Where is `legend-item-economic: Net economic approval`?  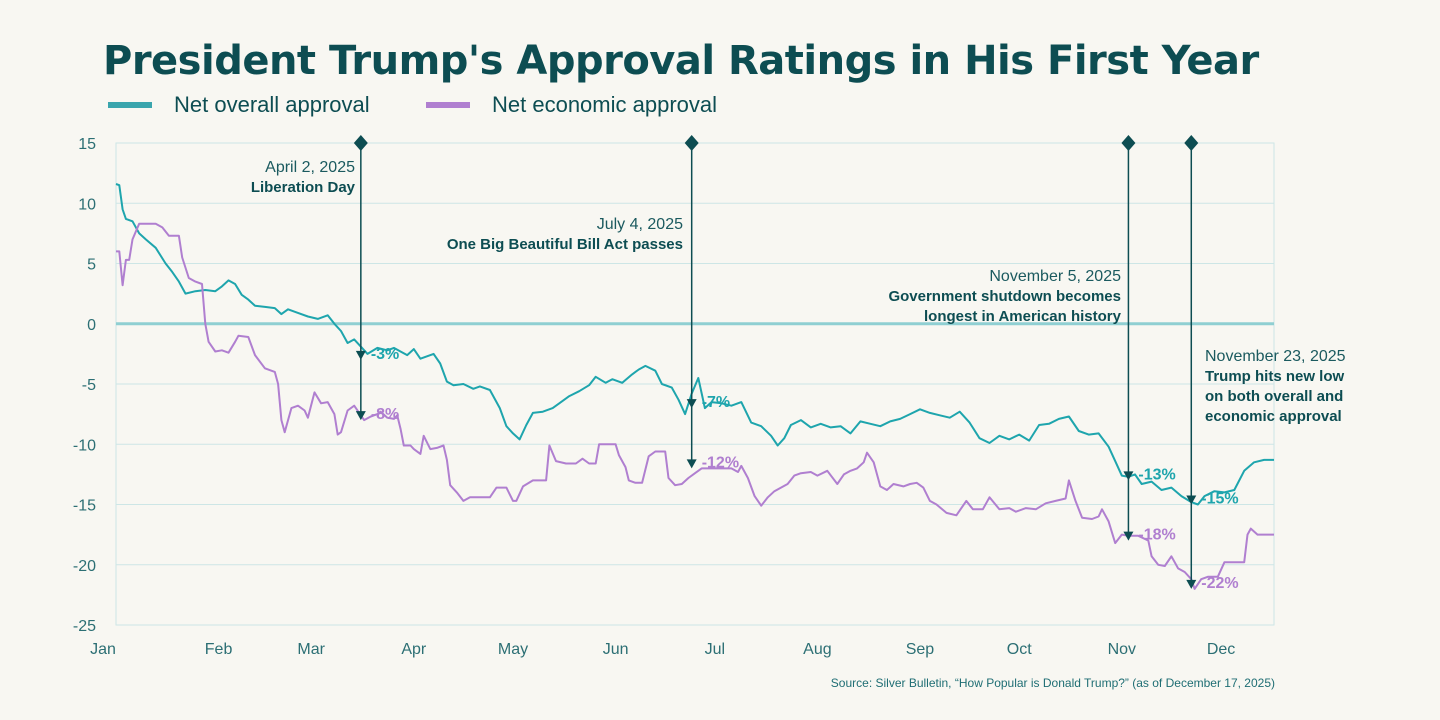
legend-item-economic: Net economic approval is located at coordinates (571, 105).